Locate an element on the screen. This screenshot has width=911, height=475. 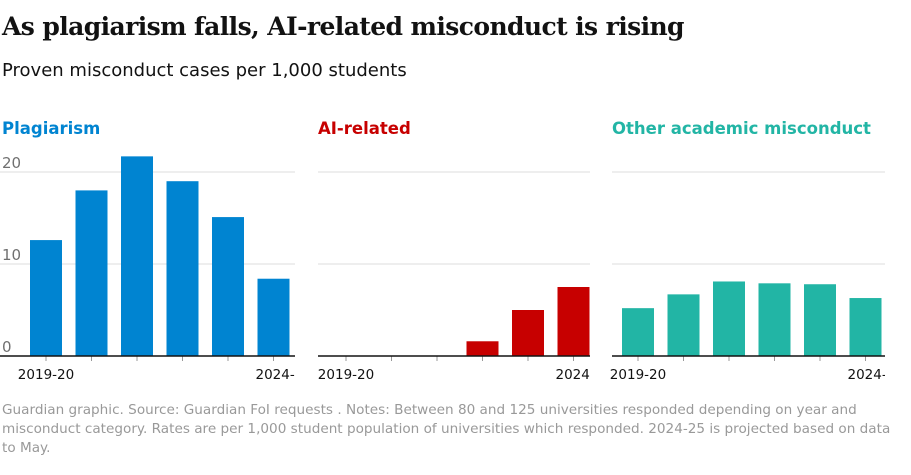
y-tick-label: 20 is located at coordinates (11, 163).